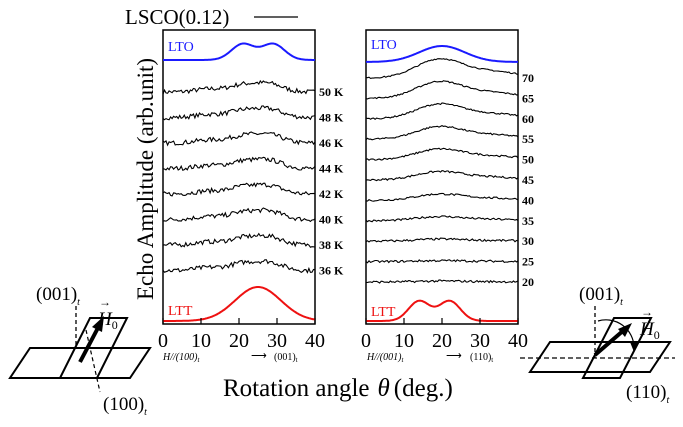 The image size is (683, 427). Describe the element at coordinates (609, 342) in the screenshot. I see `right-field-arrow` at that location.